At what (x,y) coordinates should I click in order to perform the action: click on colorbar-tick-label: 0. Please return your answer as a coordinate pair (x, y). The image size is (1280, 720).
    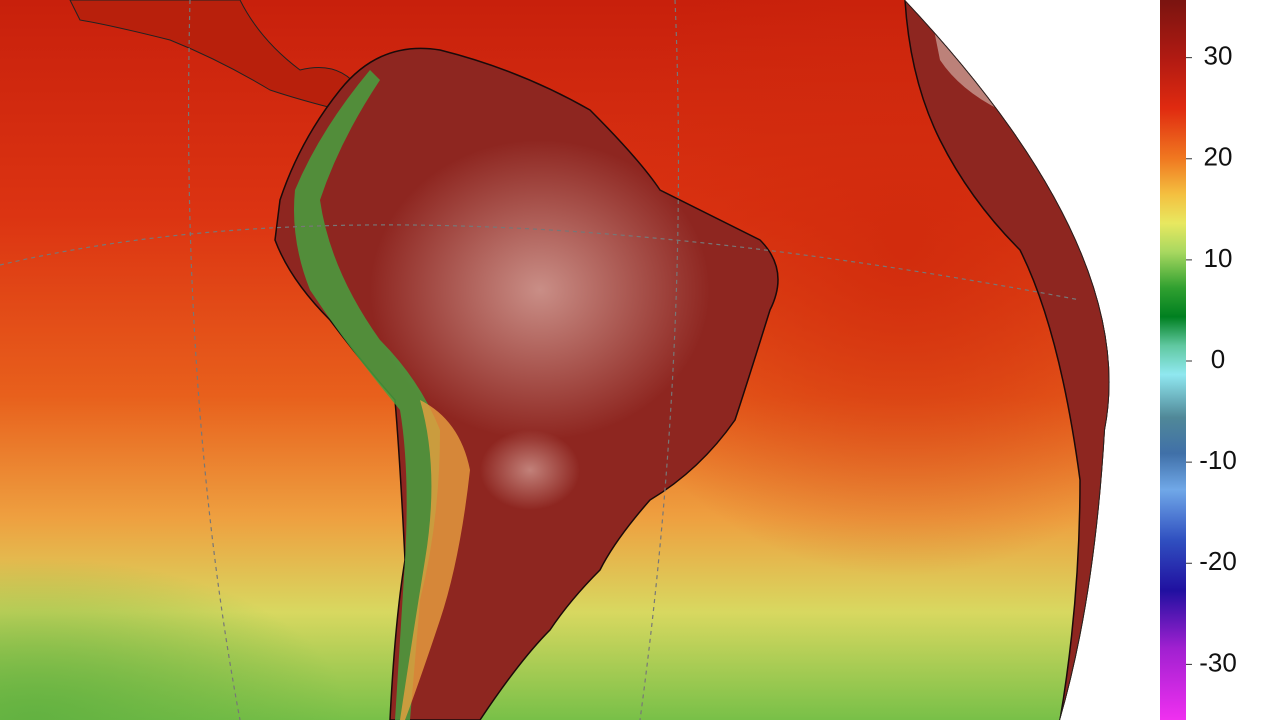
    Looking at the image, I should click on (1218, 359).